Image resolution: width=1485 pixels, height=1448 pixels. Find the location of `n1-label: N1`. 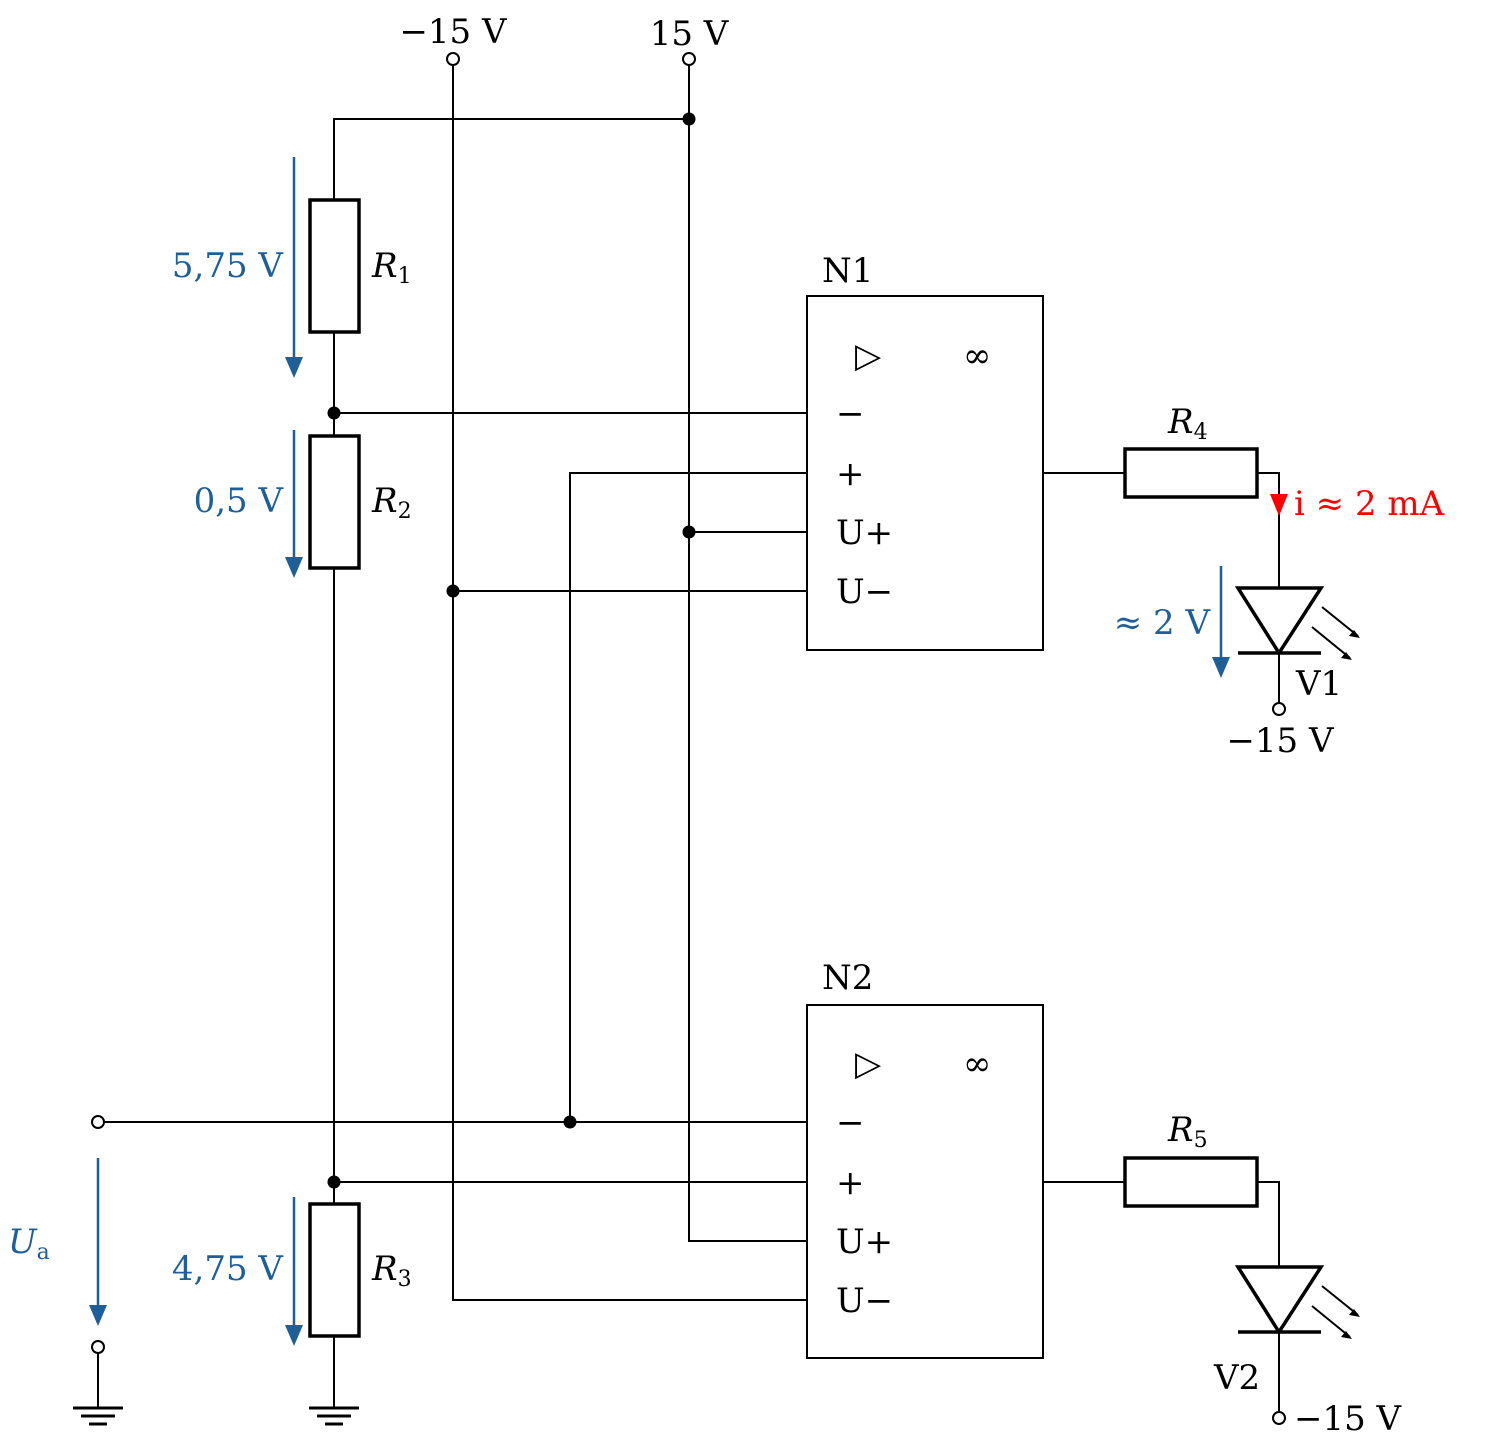

n1-label: N1 is located at coordinates (847, 271).